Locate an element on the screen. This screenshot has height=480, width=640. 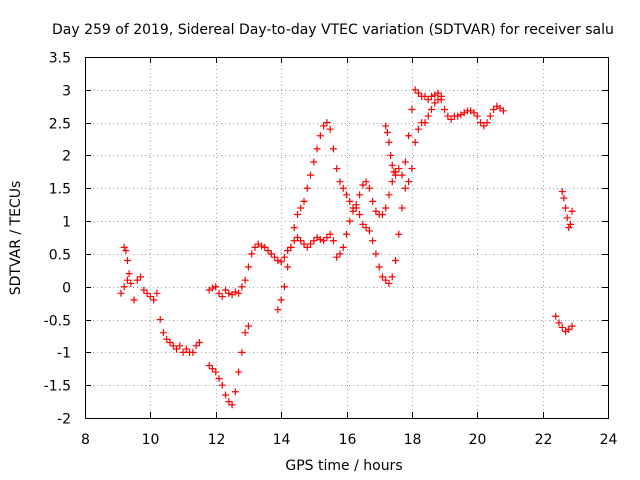
y-tick-label: 3 is located at coordinates (66, 92).